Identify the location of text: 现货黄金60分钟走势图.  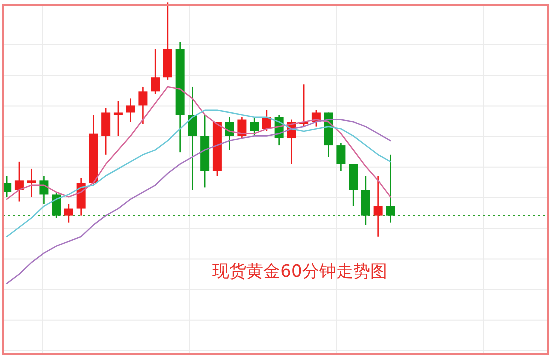
(300, 272).